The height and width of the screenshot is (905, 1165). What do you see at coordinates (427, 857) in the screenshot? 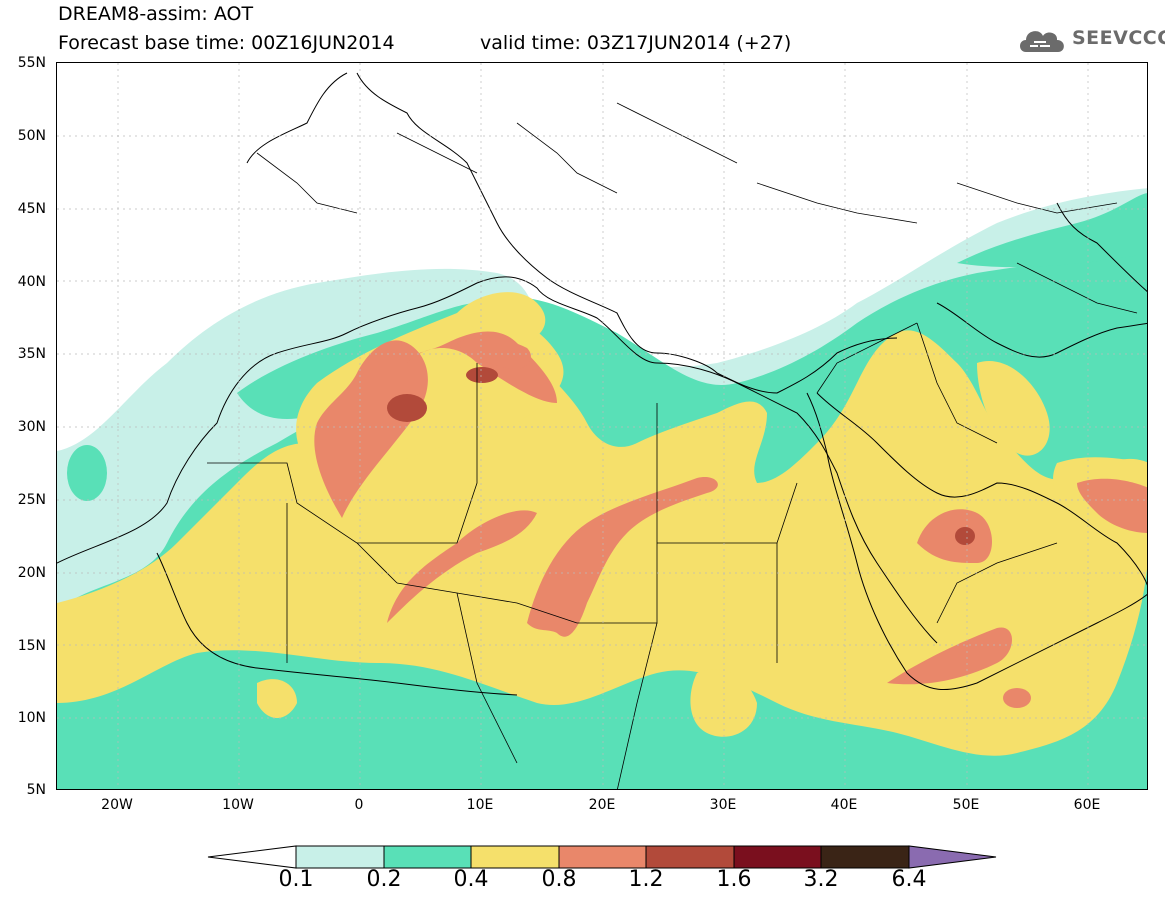
I see `legend-swatch-0.2-0.4` at bounding box center [427, 857].